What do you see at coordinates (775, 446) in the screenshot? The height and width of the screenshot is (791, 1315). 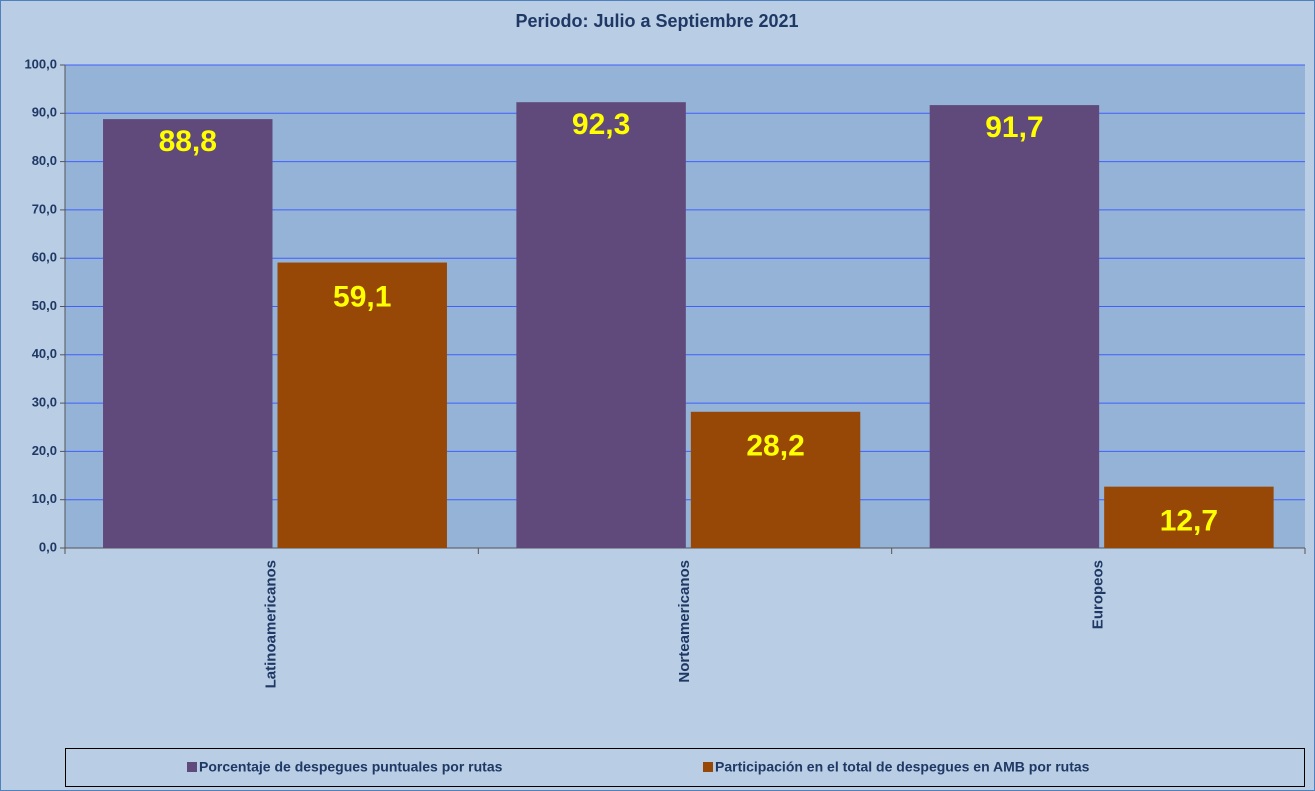 I see `data-label: 28,2` at bounding box center [775, 446].